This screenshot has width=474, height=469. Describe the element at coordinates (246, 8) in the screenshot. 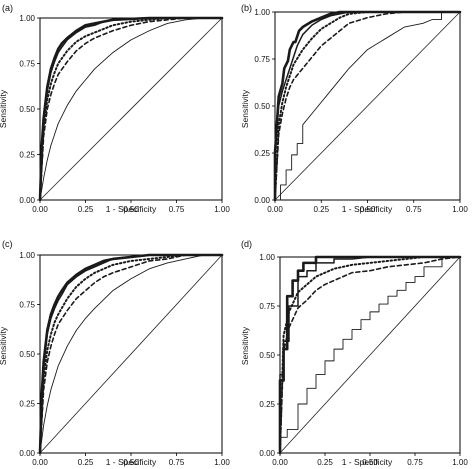

I see `panel-label: (b)` at that location.